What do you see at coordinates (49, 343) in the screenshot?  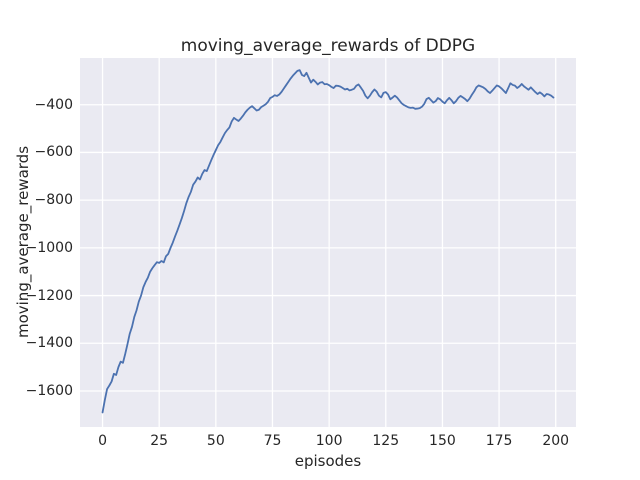 I see `y-tick-label: −1400` at bounding box center [49, 343].